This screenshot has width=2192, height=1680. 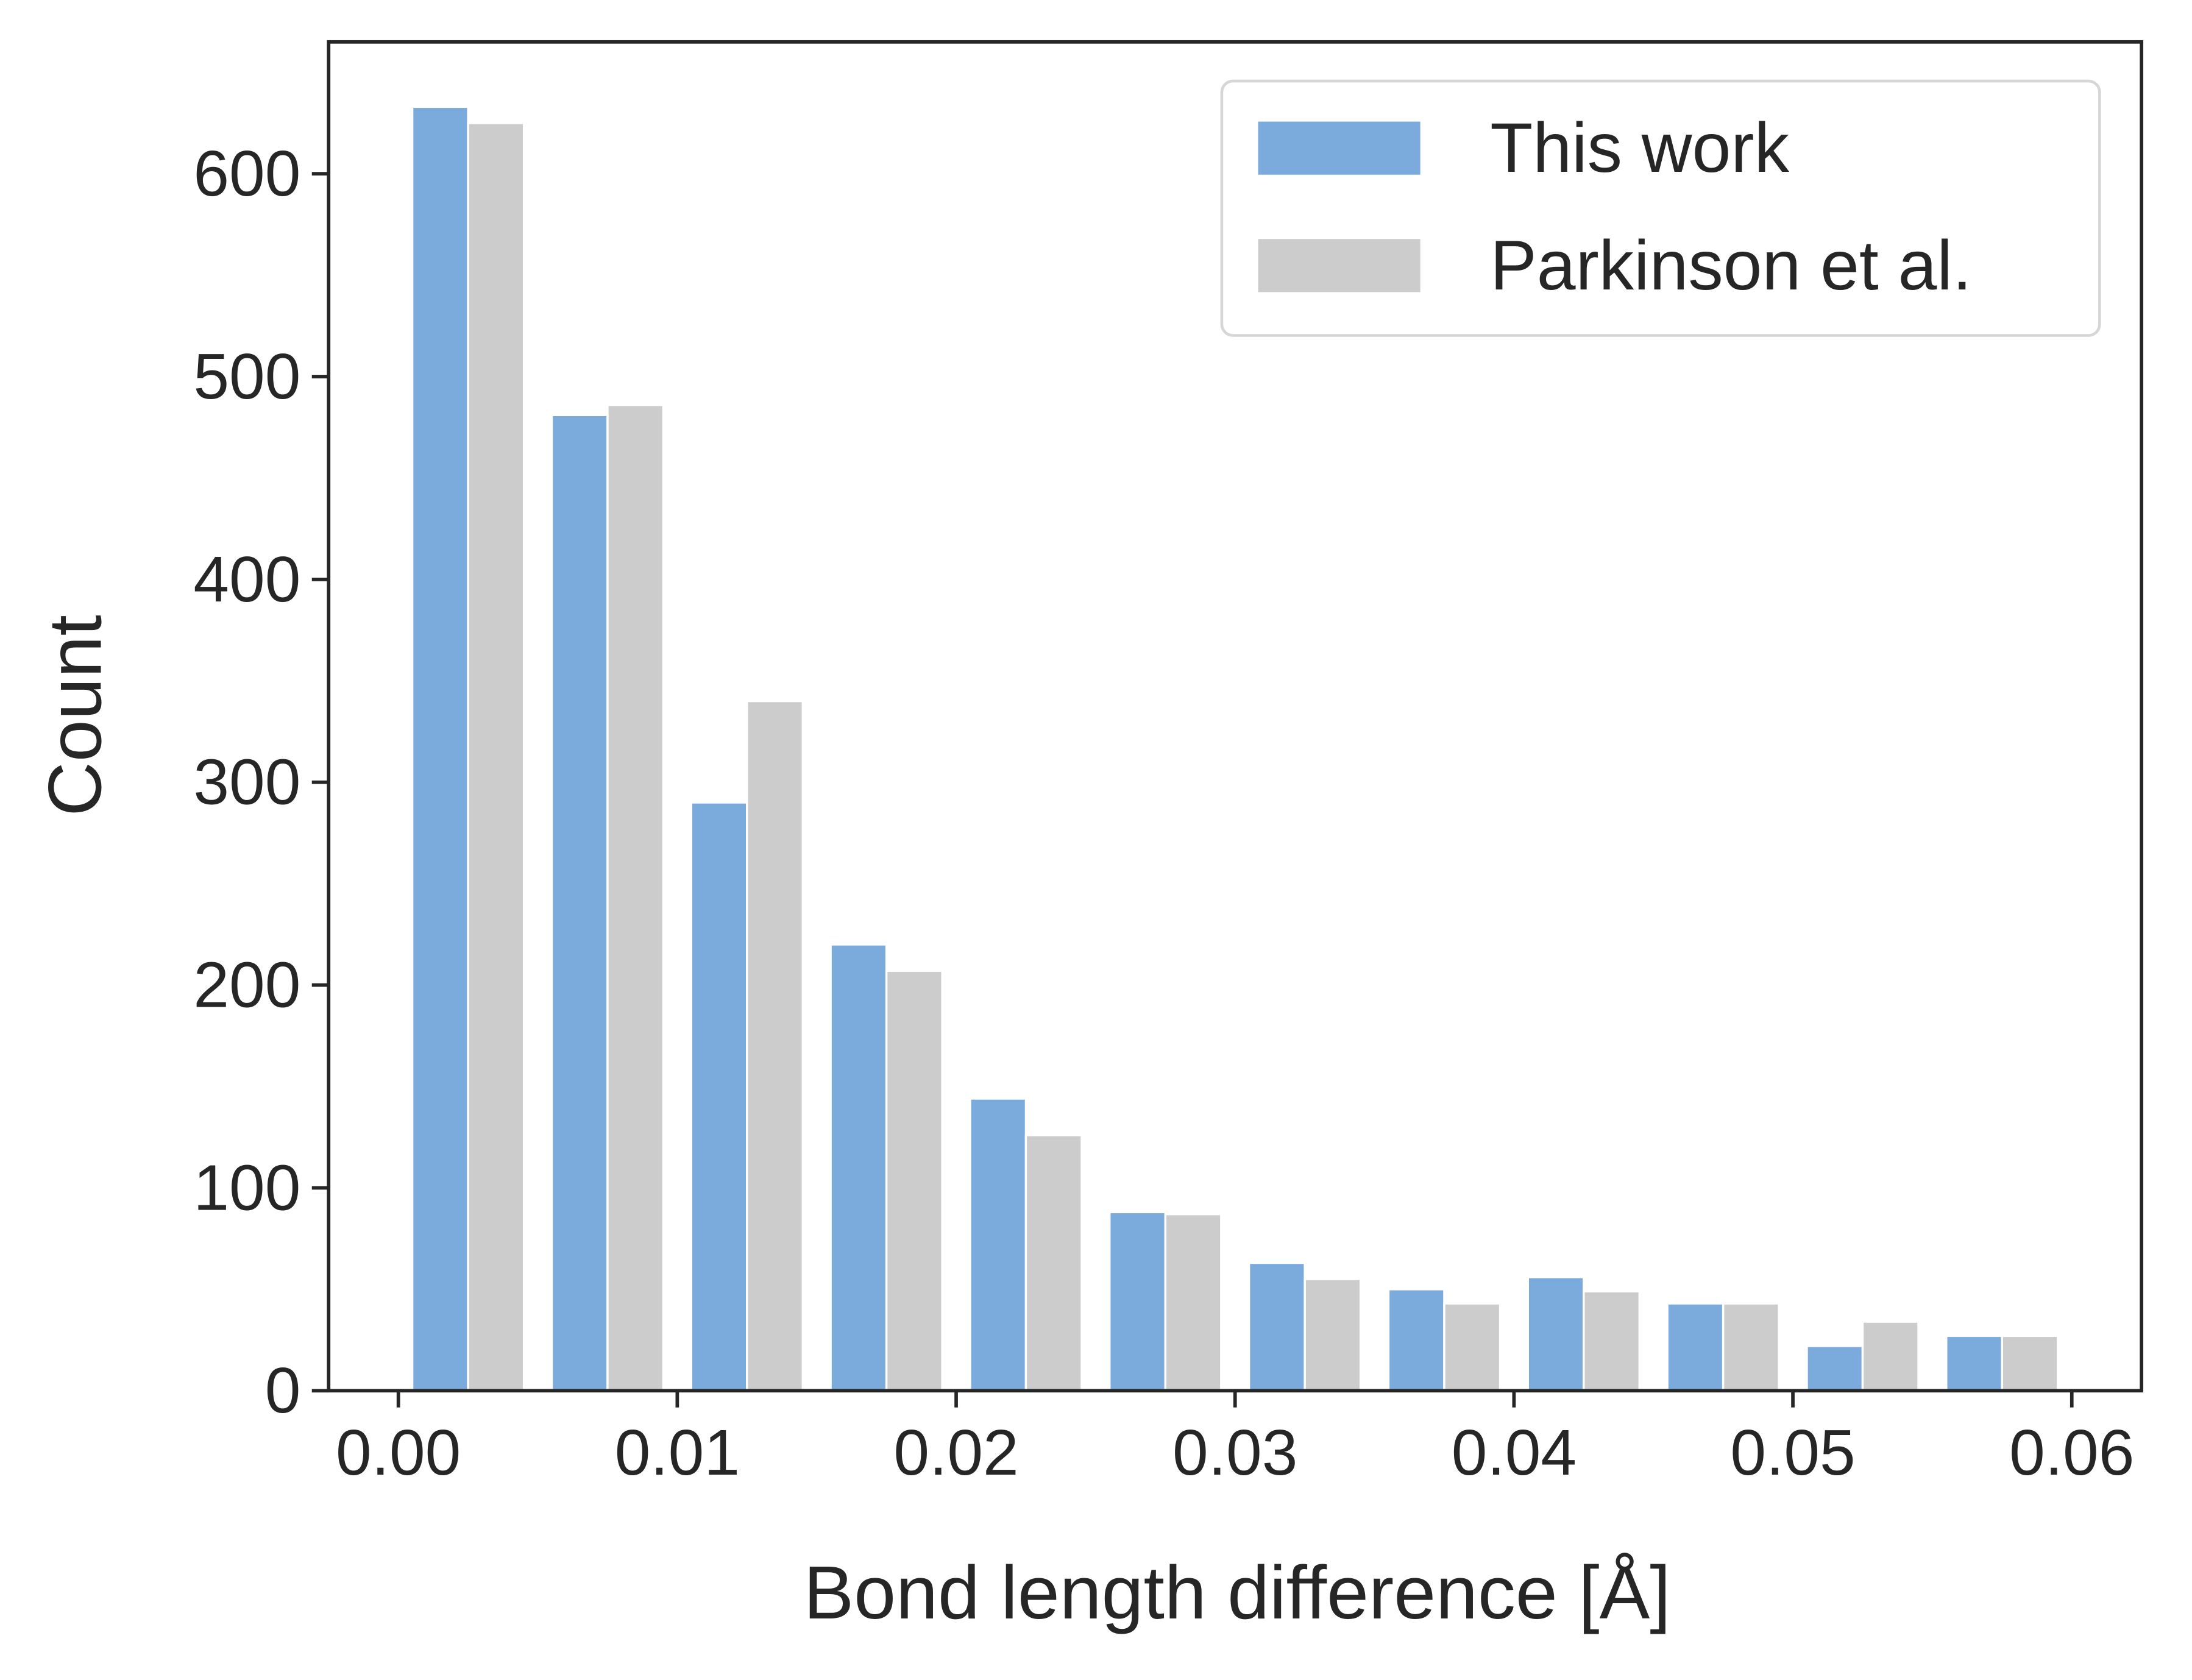 I want to click on legend-label: Parkinson et al., so click(x=1730, y=266).